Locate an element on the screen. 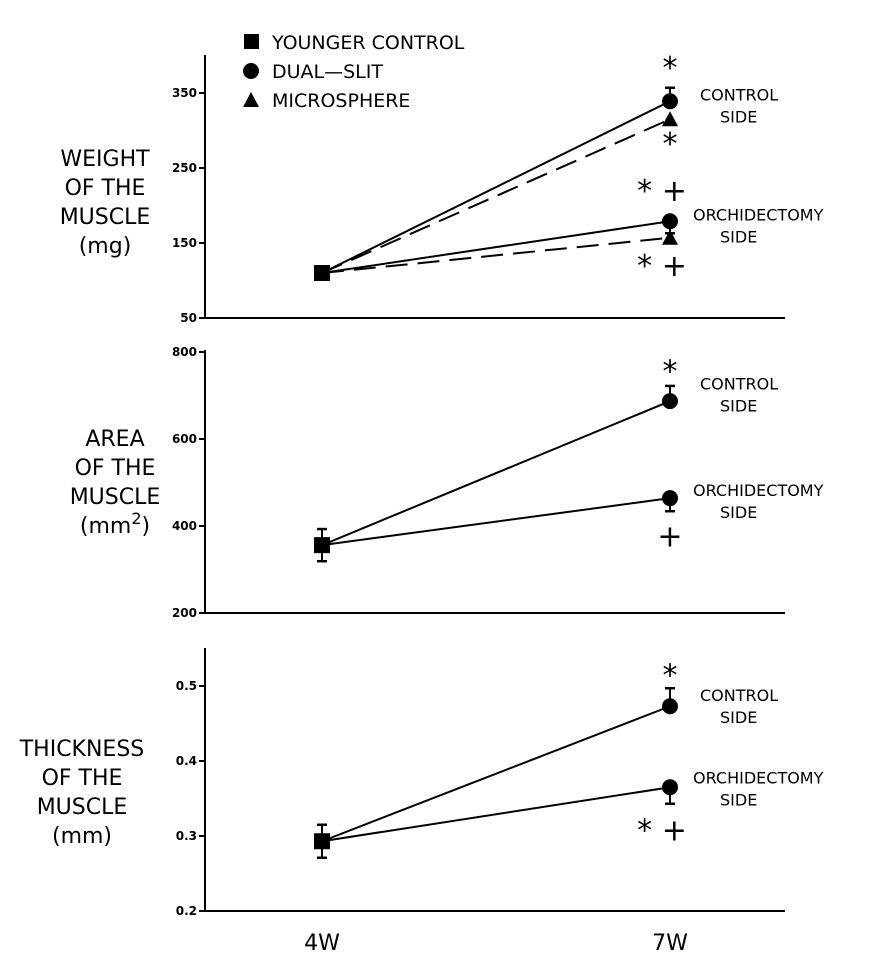 The height and width of the screenshot is (977, 893). y-axis-label: THICKNESS is located at coordinates (82, 749).